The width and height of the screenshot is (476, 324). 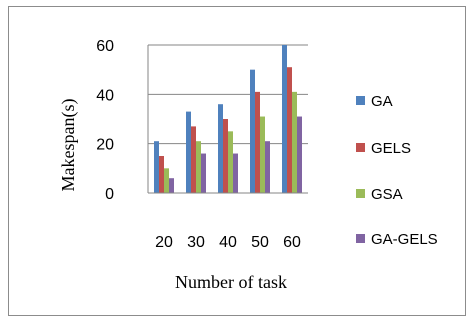 What do you see at coordinates (260, 242) in the screenshot?
I see `x-tick-label: 50` at bounding box center [260, 242].